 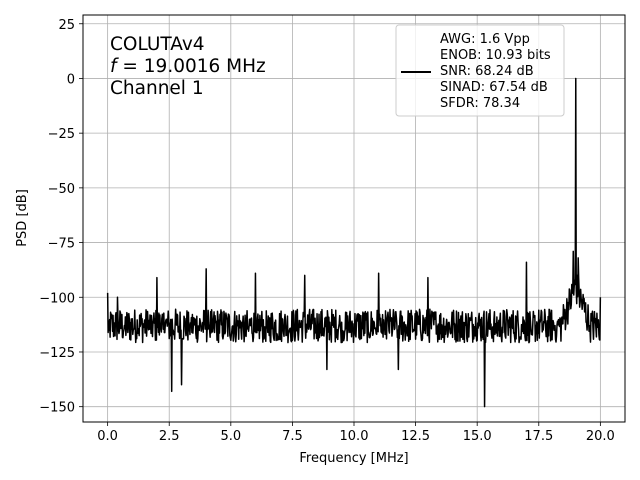 I want to click on y-tick-label: −75, so click(x=61, y=244).